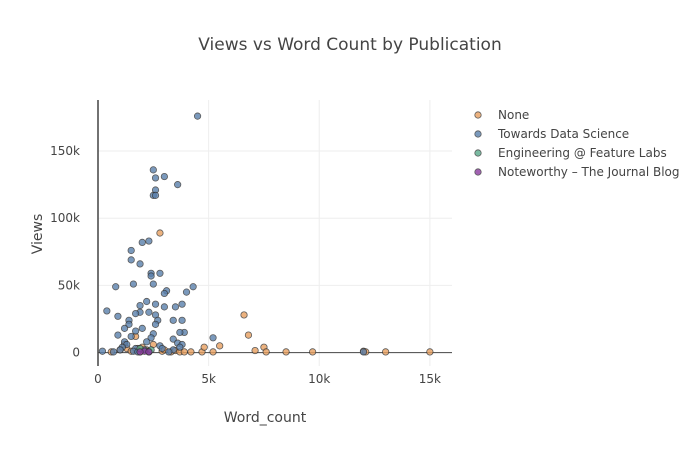 The image size is (700, 450). What do you see at coordinates (349, 45) in the screenshot?
I see `chart-title: Views vs Word Count by Publication` at bounding box center [349, 45].